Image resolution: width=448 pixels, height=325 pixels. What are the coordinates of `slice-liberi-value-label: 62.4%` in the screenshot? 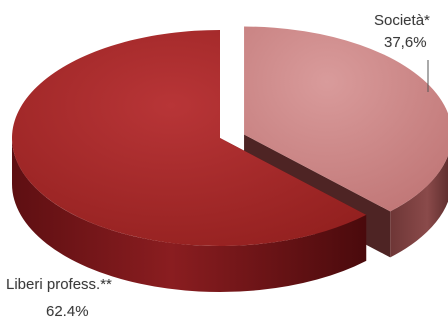 It's located at (67, 311).